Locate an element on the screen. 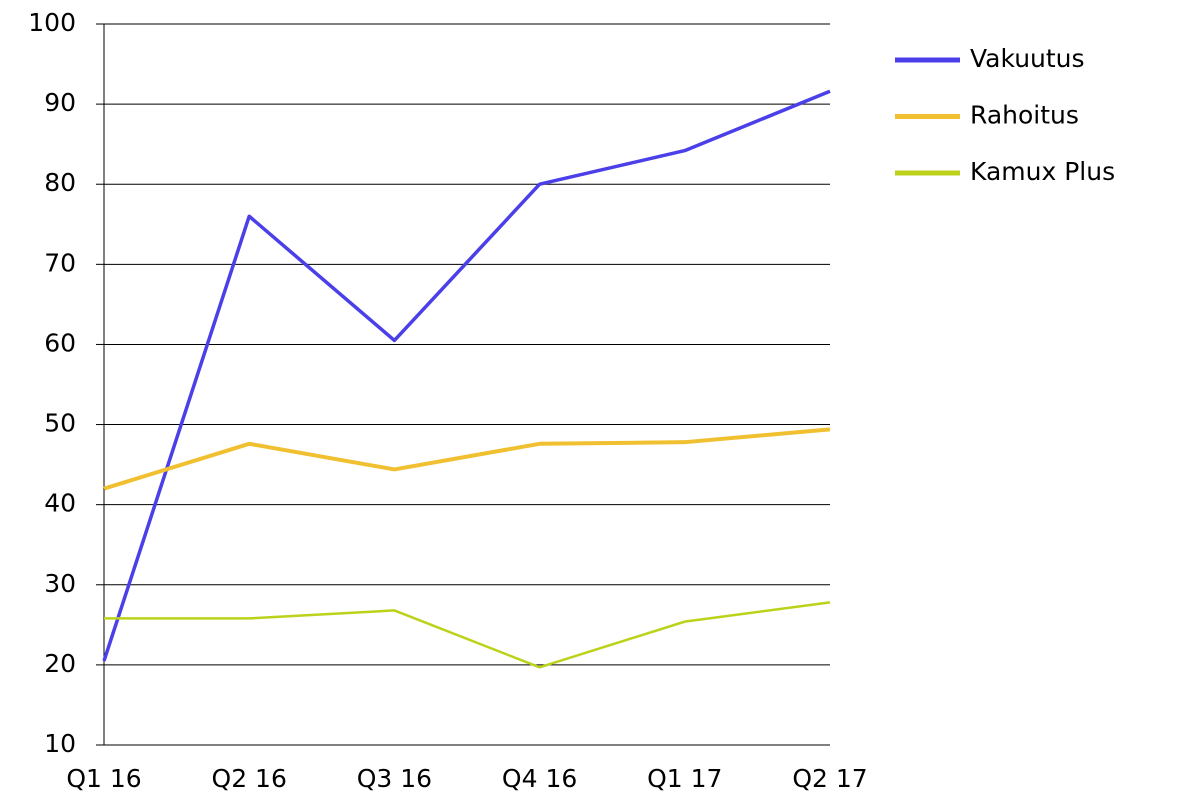 The height and width of the screenshot is (808, 1190). x-tick-label: Q3 16 is located at coordinates (394, 778).